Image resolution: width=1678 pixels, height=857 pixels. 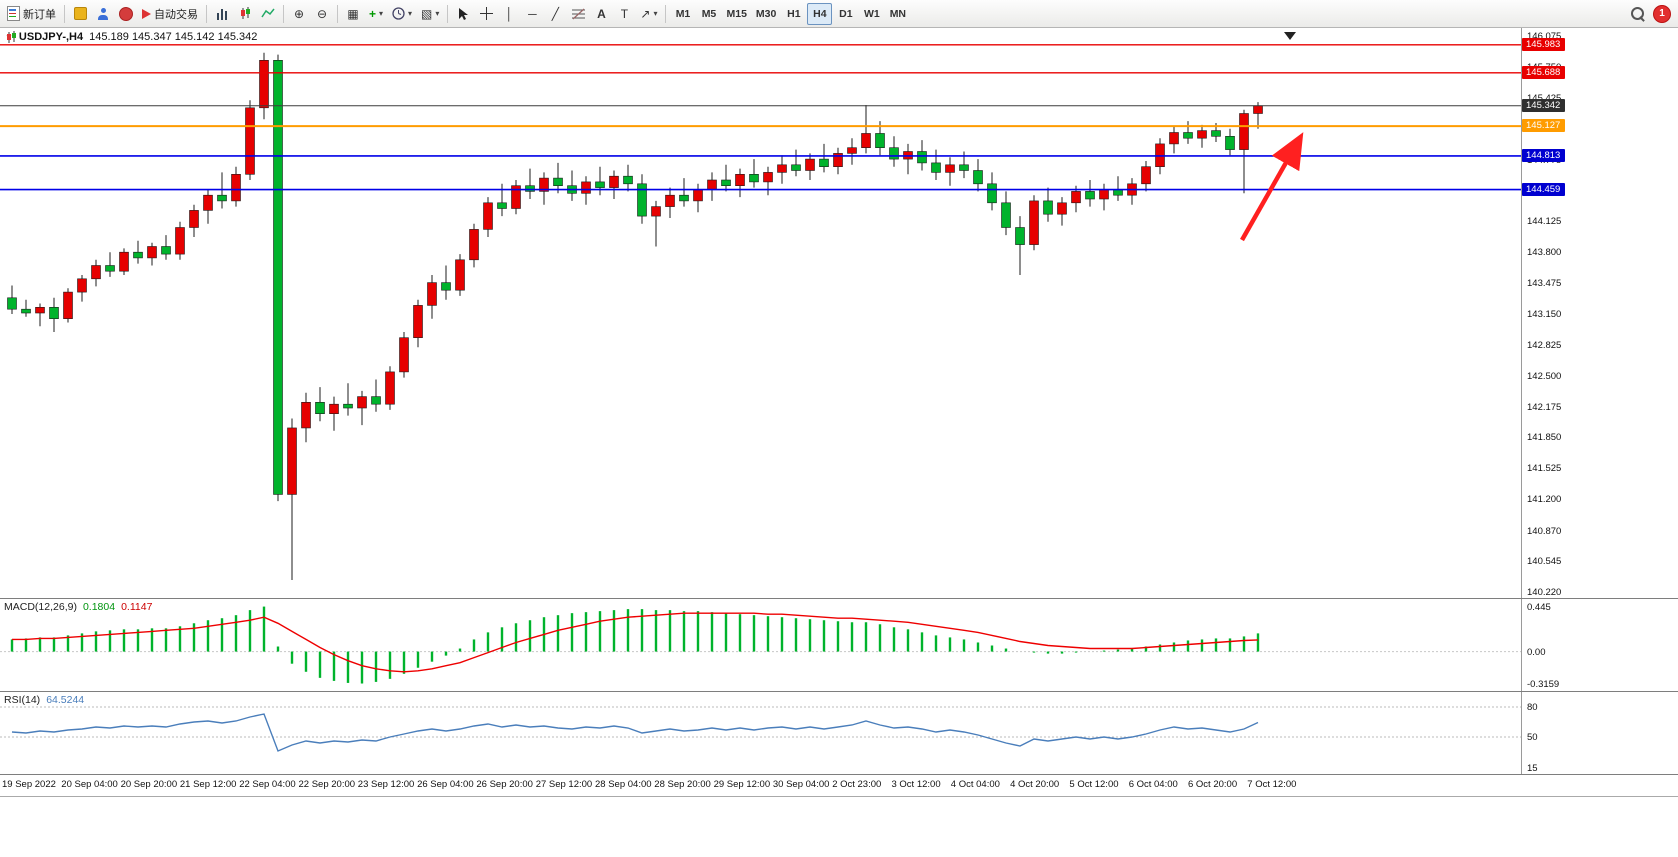 I want to click on bottom-area, so click(x=839, y=827).